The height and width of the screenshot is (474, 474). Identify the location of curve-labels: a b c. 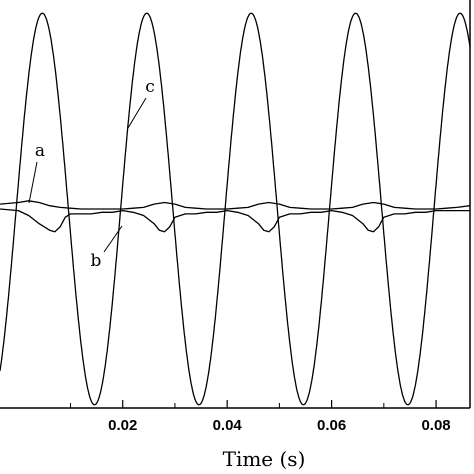
(91, 174).